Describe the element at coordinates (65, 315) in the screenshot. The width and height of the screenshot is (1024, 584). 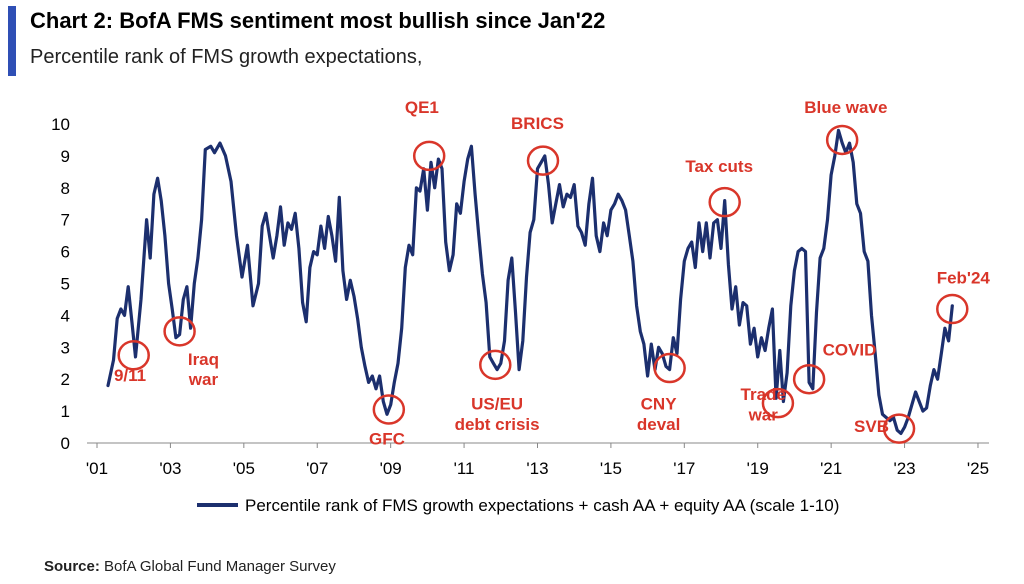
I see `y-tick-label: 4` at that location.